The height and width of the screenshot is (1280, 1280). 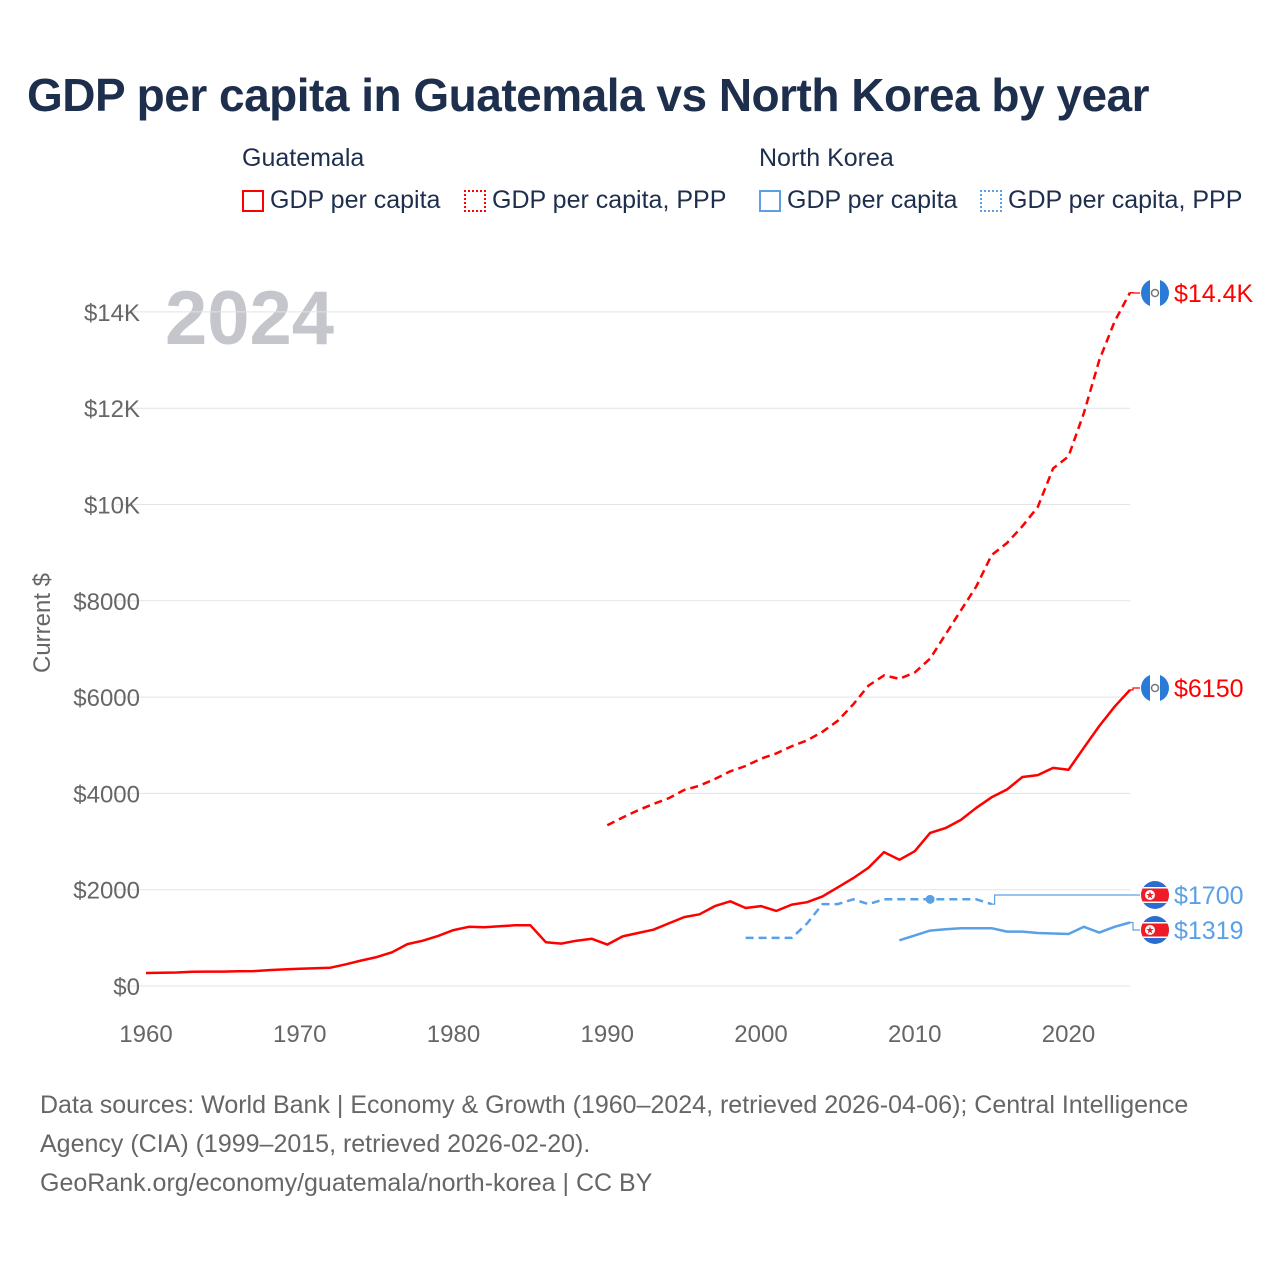 I want to click on end-value-label: $6150, so click(x=1209, y=689).